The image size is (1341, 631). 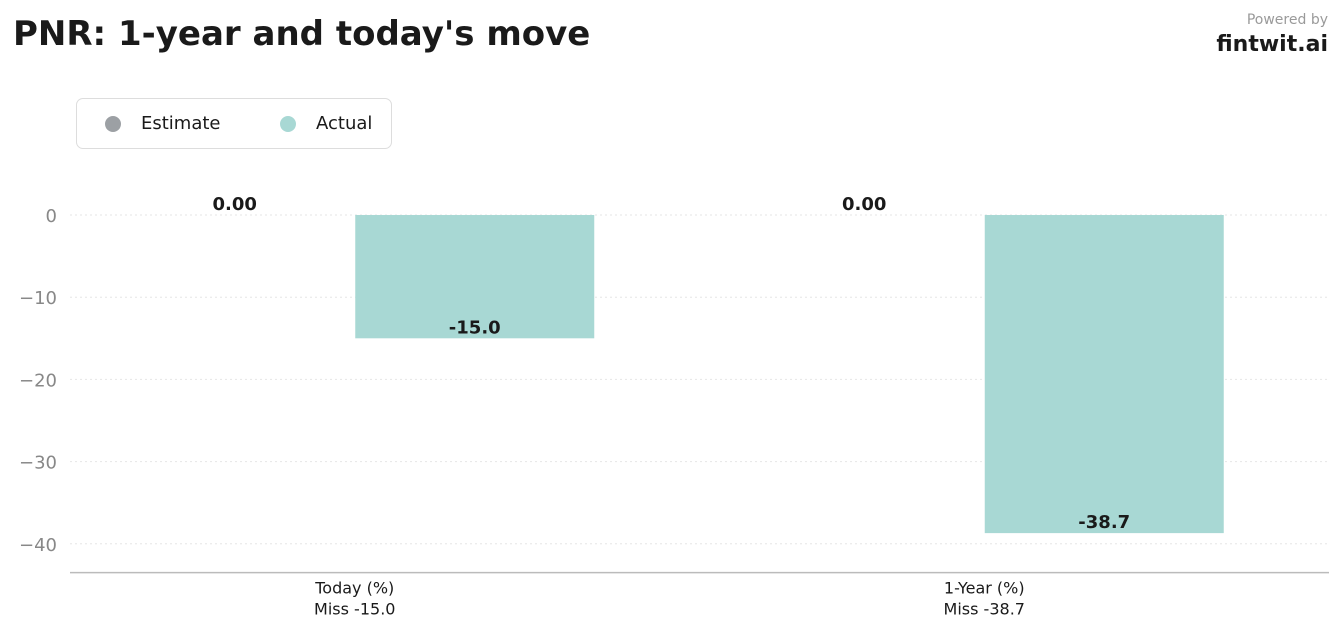 I want to click on y-tick-label: −40, so click(x=38, y=545).